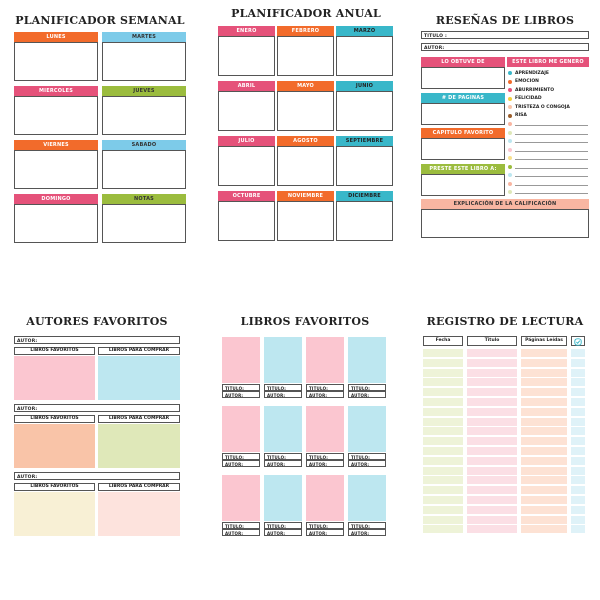 This screenshot has height=600, width=600. I want to click on page-count-box, so click(463, 114).